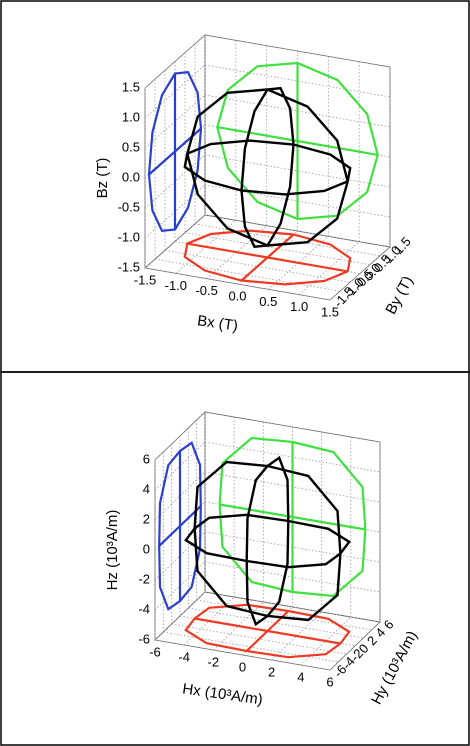 The height and width of the screenshot is (746, 470). What do you see at coordinates (330, 311) in the screenshot?
I see `x-tick-label: 1.5` at bounding box center [330, 311].